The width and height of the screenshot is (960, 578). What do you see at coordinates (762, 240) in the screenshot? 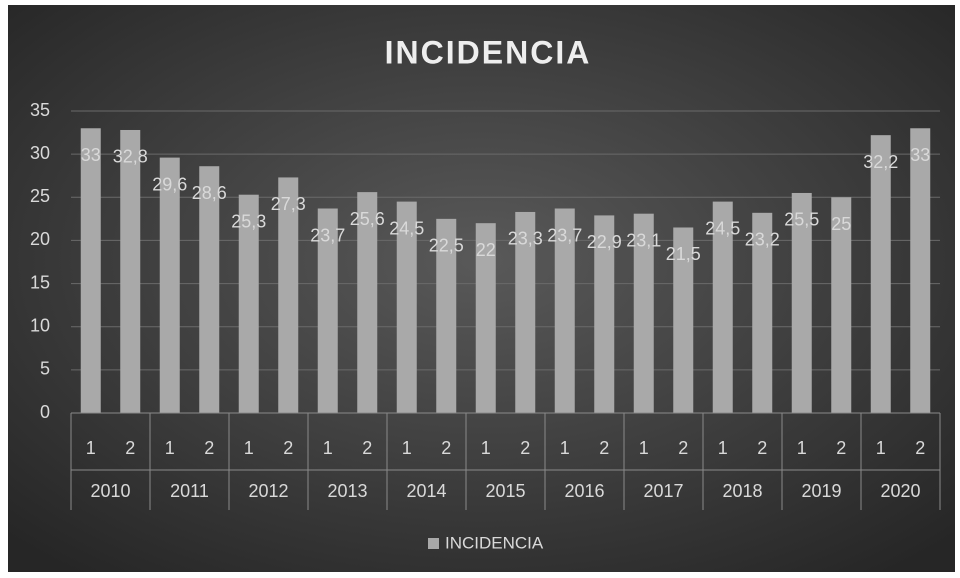
I see `data-label: 23,2` at bounding box center [762, 240].